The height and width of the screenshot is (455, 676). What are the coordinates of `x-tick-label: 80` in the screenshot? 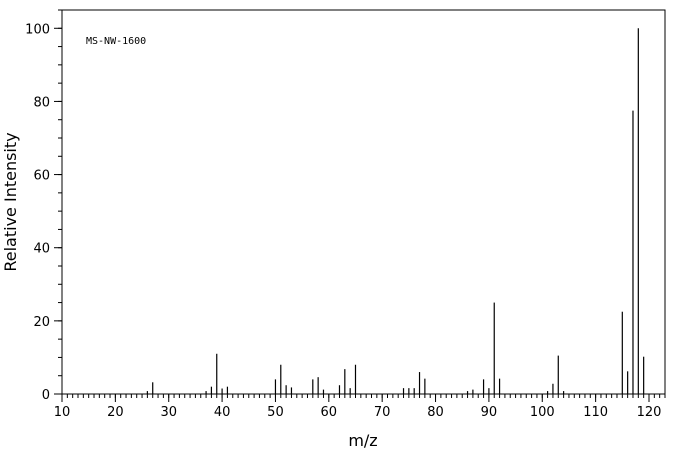 It's located at (435, 412).